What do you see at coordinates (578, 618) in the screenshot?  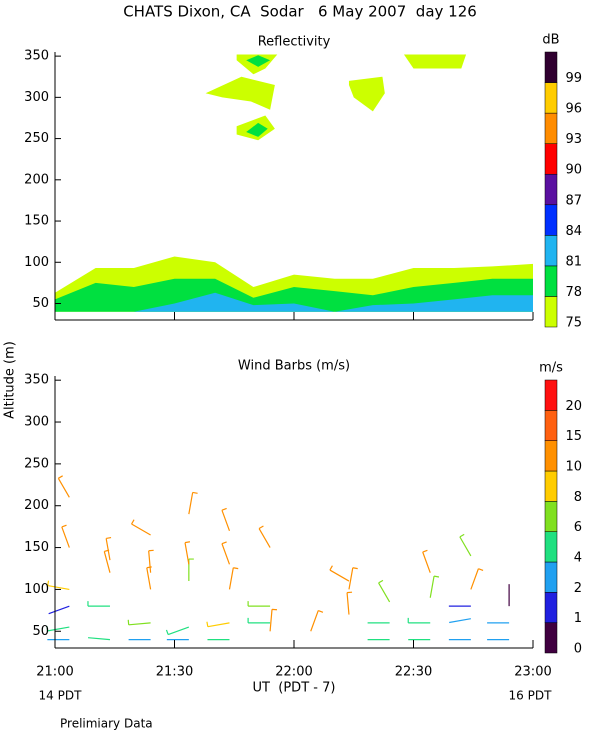 I see `colorbar-tick-label: 1` at bounding box center [578, 618].